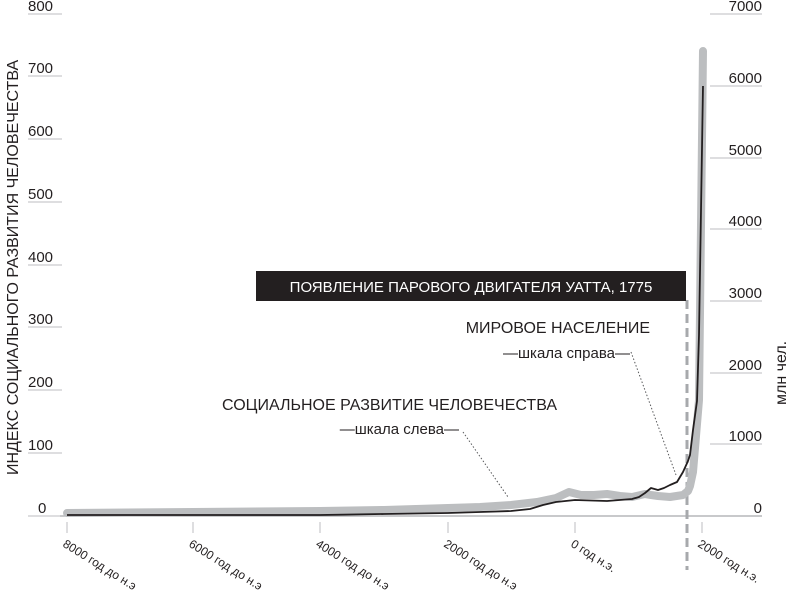 This screenshot has height=590, width=790. What do you see at coordinates (745, 7) in the screenshot?
I see `right-tick-label: 7000` at bounding box center [745, 7].